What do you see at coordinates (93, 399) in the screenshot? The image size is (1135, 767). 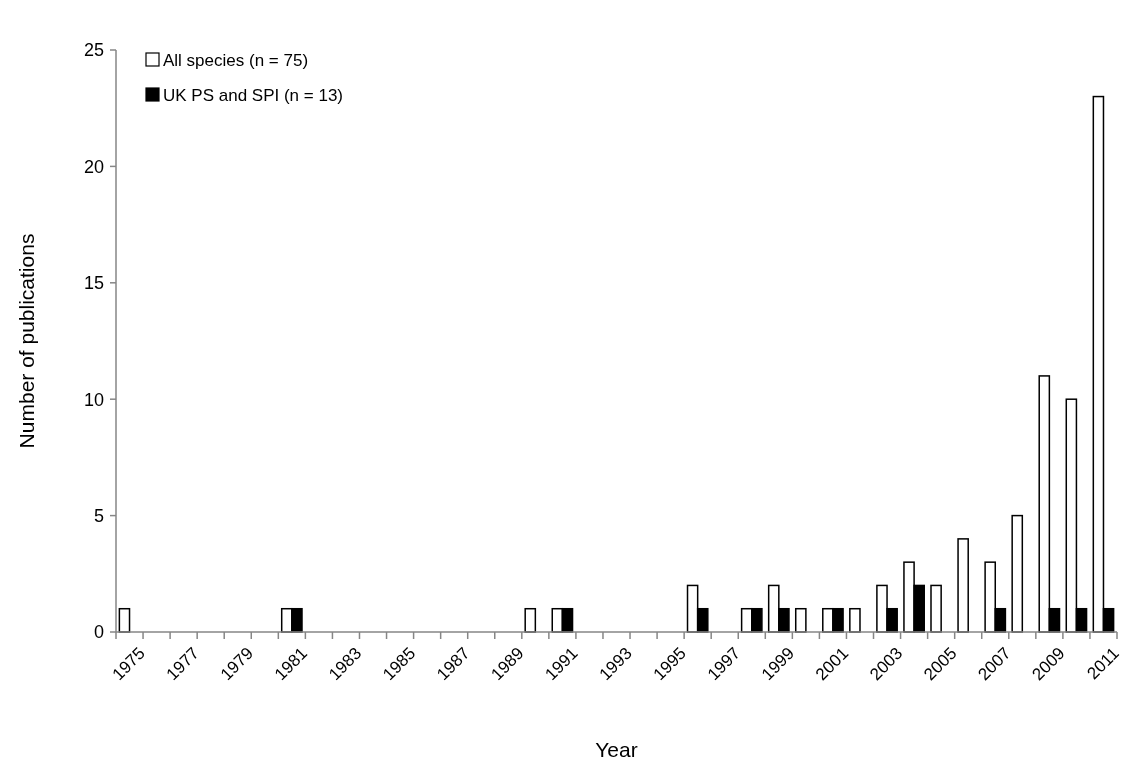 I see `y-tick-label: 10` at bounding box center [93, 399].